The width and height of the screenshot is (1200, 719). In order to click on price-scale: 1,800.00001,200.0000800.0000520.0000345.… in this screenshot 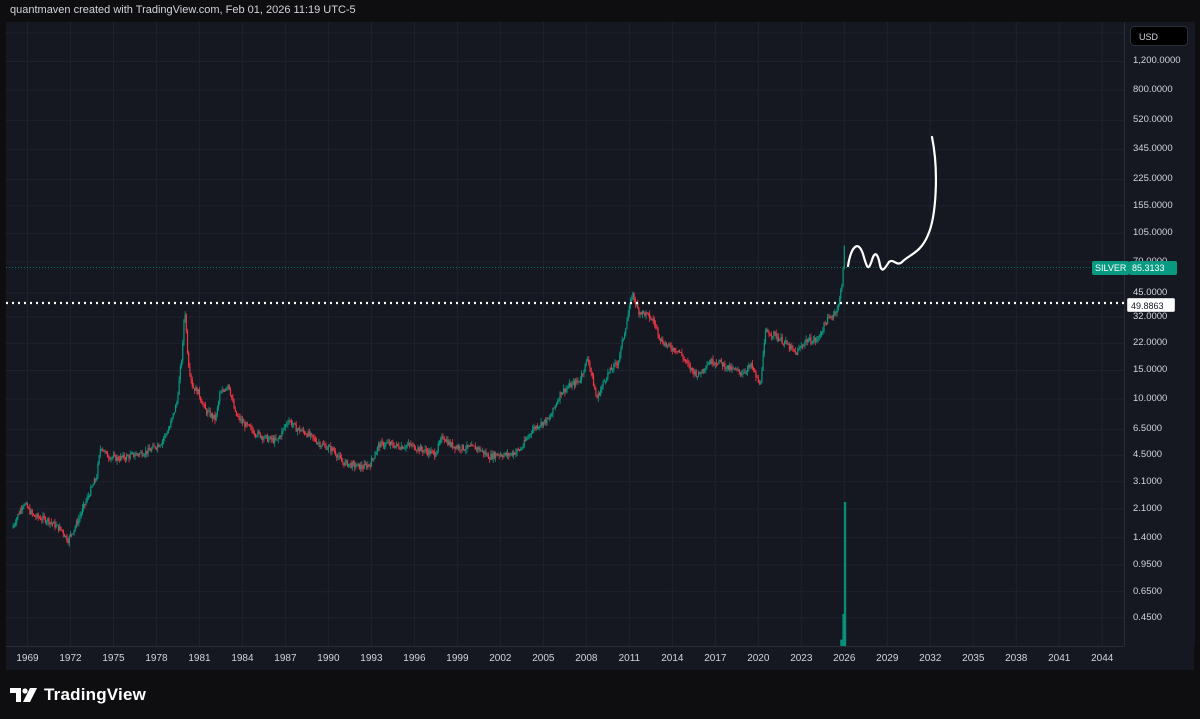, I will do `click(1159, 334)`.